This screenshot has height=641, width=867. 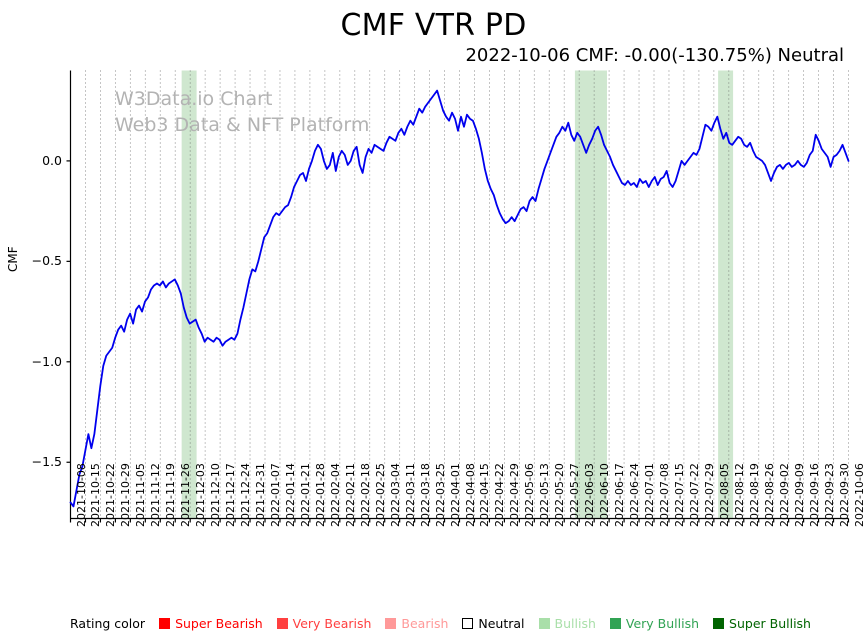 What do you see at coordinates (425, 623) in the screenshot?
I see `legend-label: Bearish` at bounding box center [425, 623].